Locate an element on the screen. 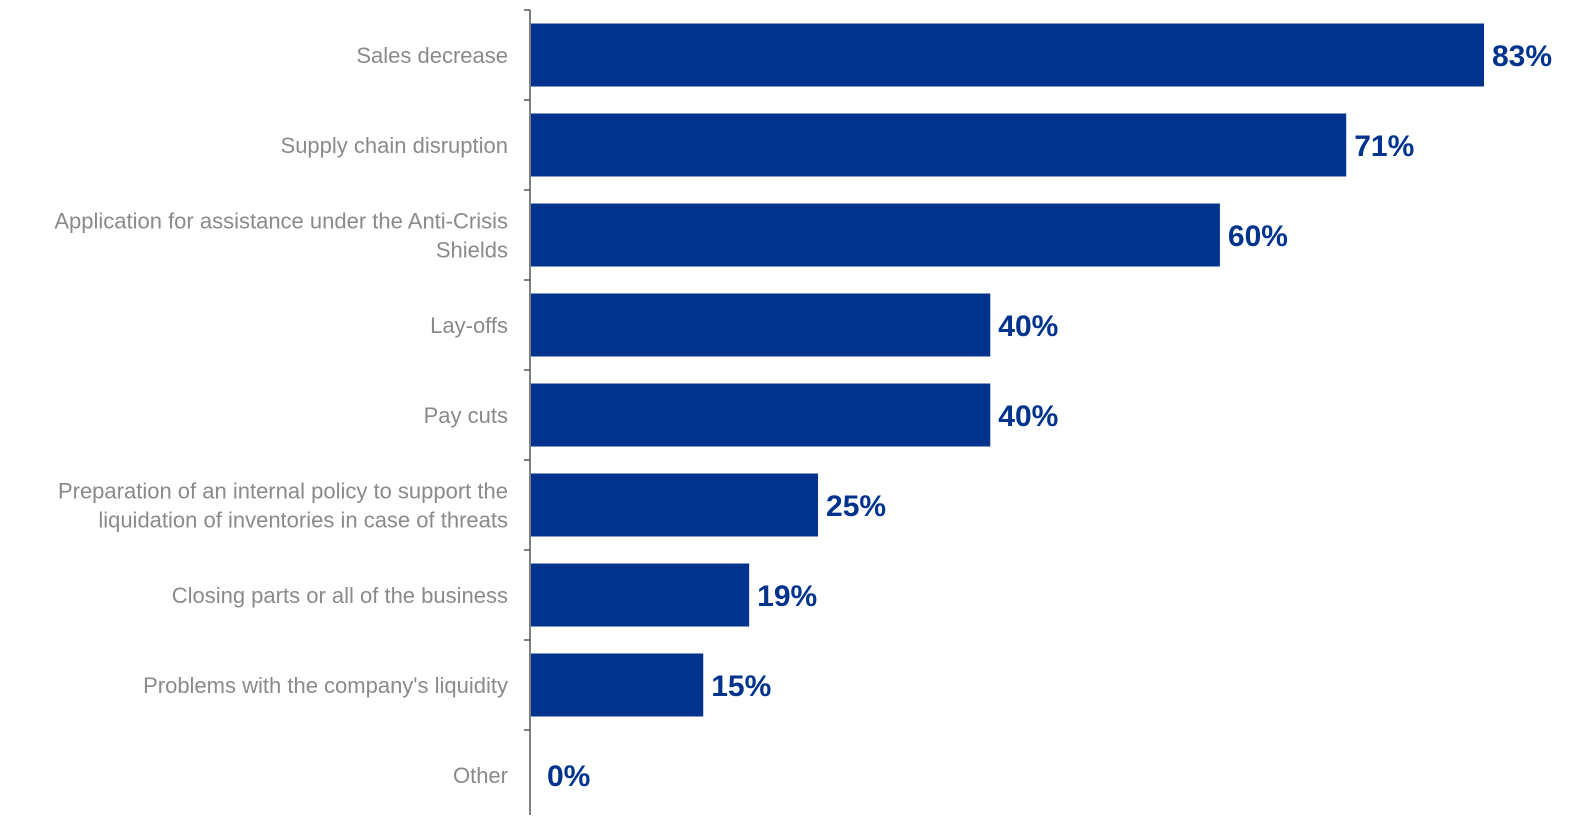 The width and height of the screenshot is (1587, 825). category-label: Supply chain disruption is located at coordinates (394, 145).